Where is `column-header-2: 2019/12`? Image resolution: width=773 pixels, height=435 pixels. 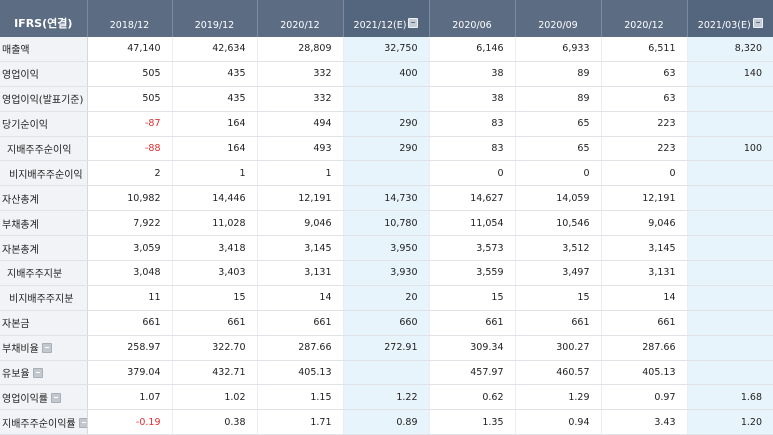
column-header-2: 2019/12 is located at coordinates (214, 18).